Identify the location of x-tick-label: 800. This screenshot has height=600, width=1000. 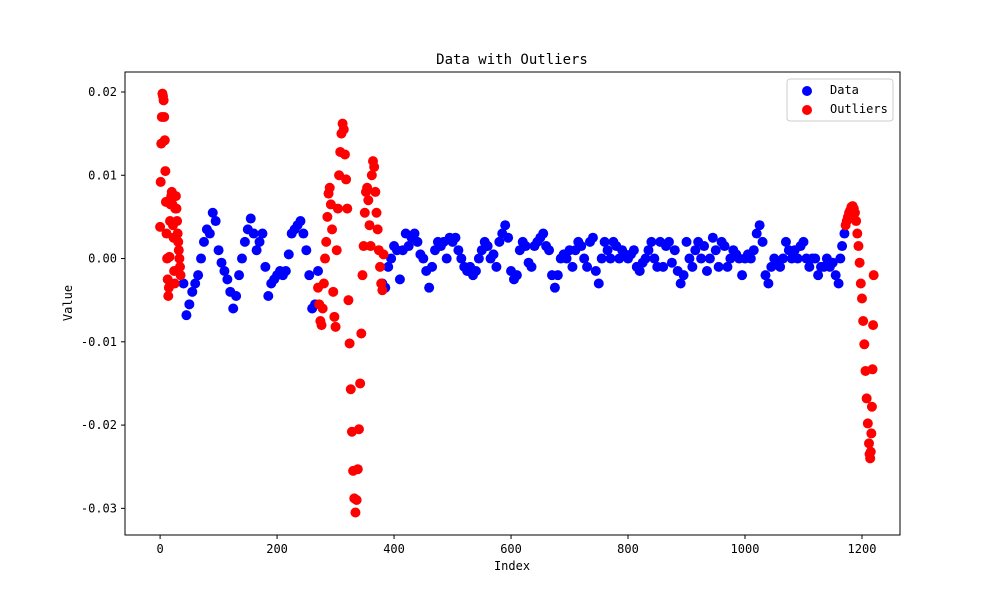
(628, 549).